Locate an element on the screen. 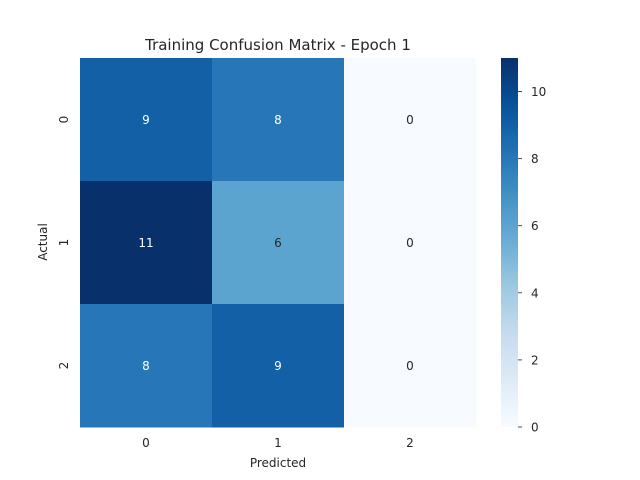  chart-title: Training Confusion Matrix - Epoch 1 is located at coordinates (277, 45).